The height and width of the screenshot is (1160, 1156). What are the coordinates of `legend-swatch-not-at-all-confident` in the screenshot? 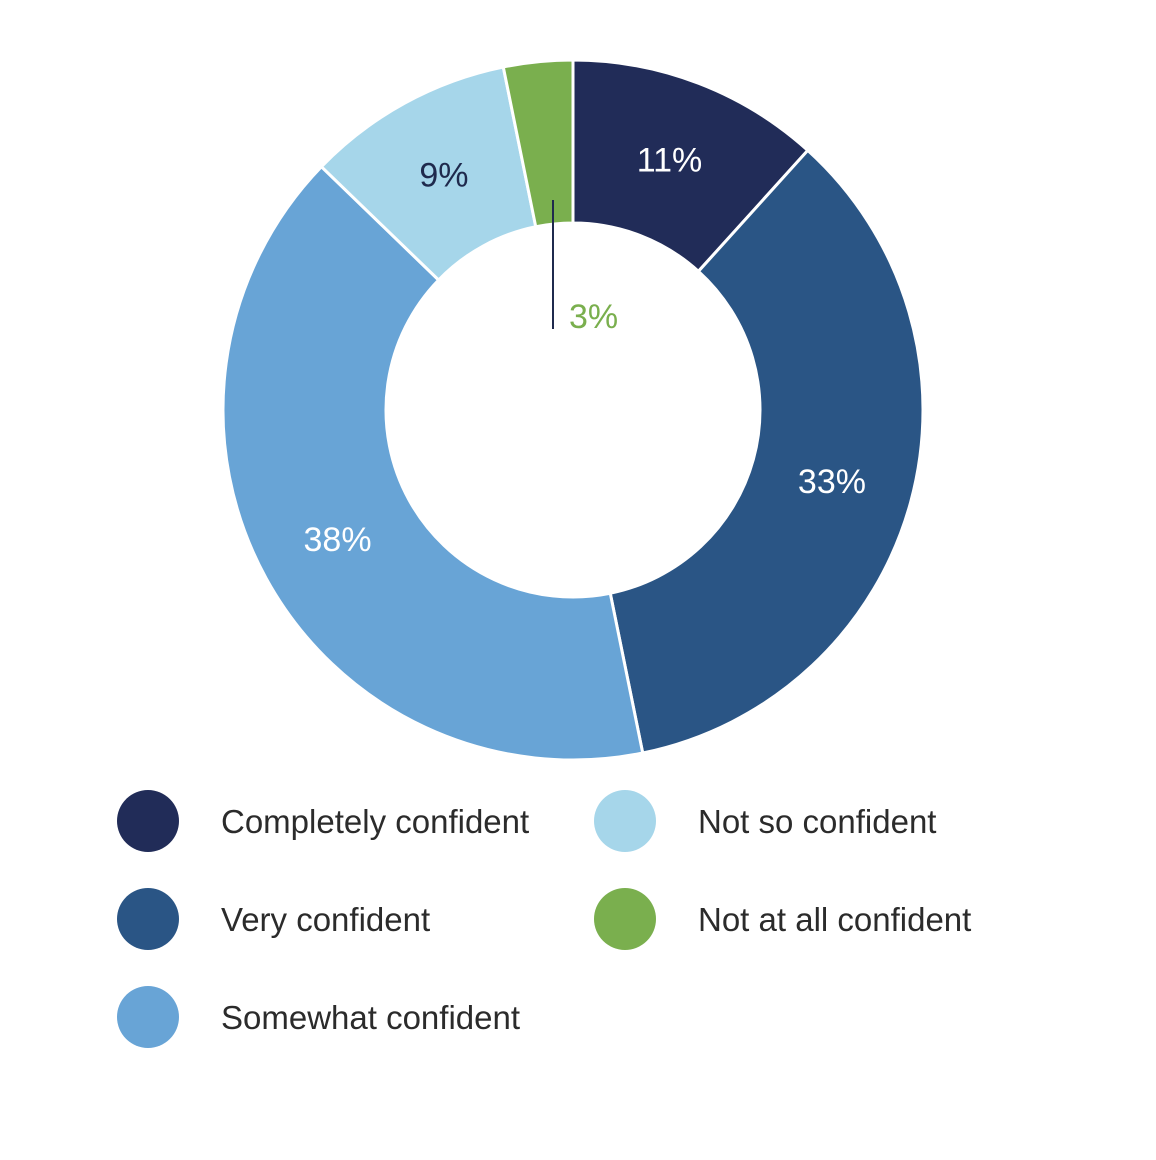 It's located at (625, 919).